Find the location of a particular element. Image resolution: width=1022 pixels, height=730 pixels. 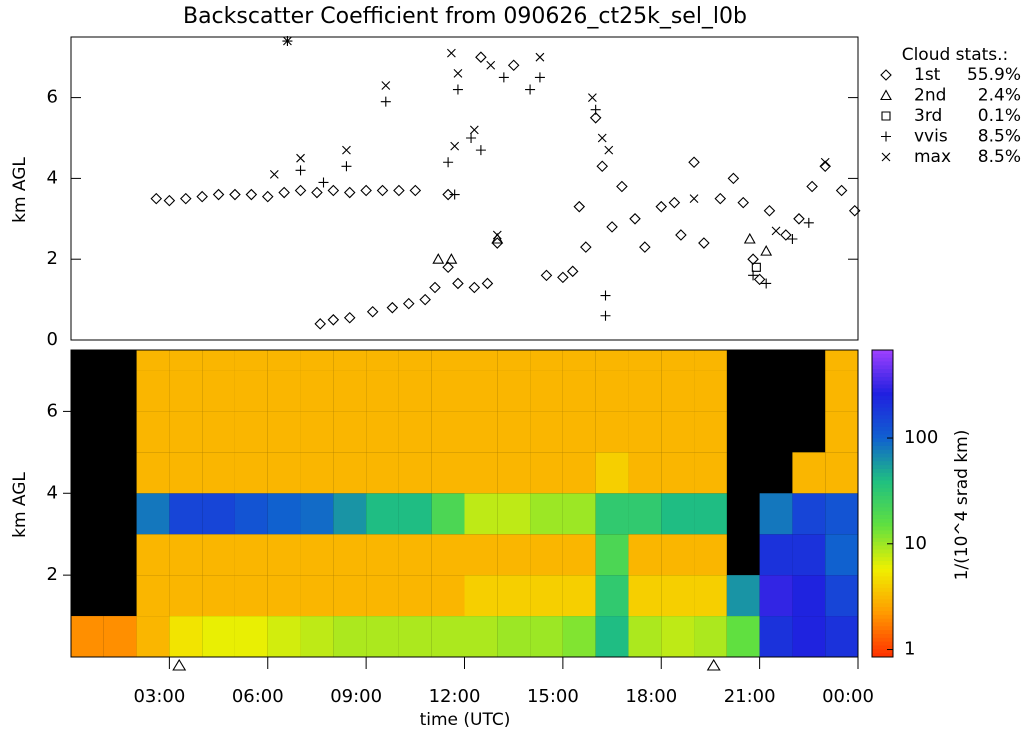

y-tick-label: 6 is located at coordinates (52, 410).